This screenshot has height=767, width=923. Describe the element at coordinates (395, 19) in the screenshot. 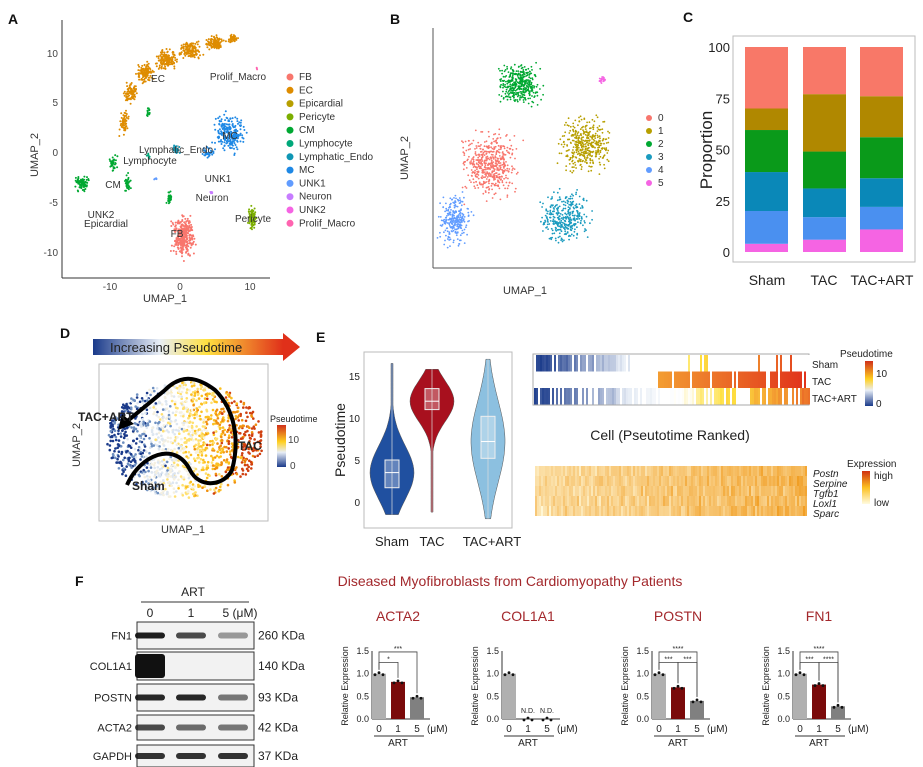

I see `panel-label: B` at that location.